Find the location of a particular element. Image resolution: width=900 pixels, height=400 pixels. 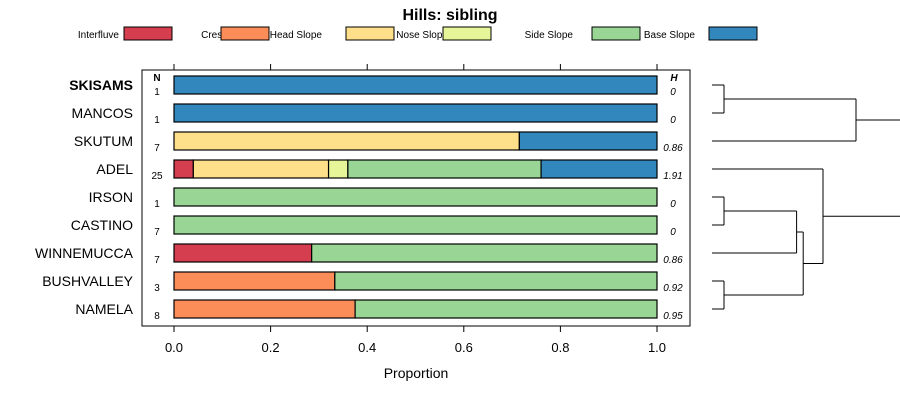

legend-label: Side Slope is located at coordinates (549, 35).